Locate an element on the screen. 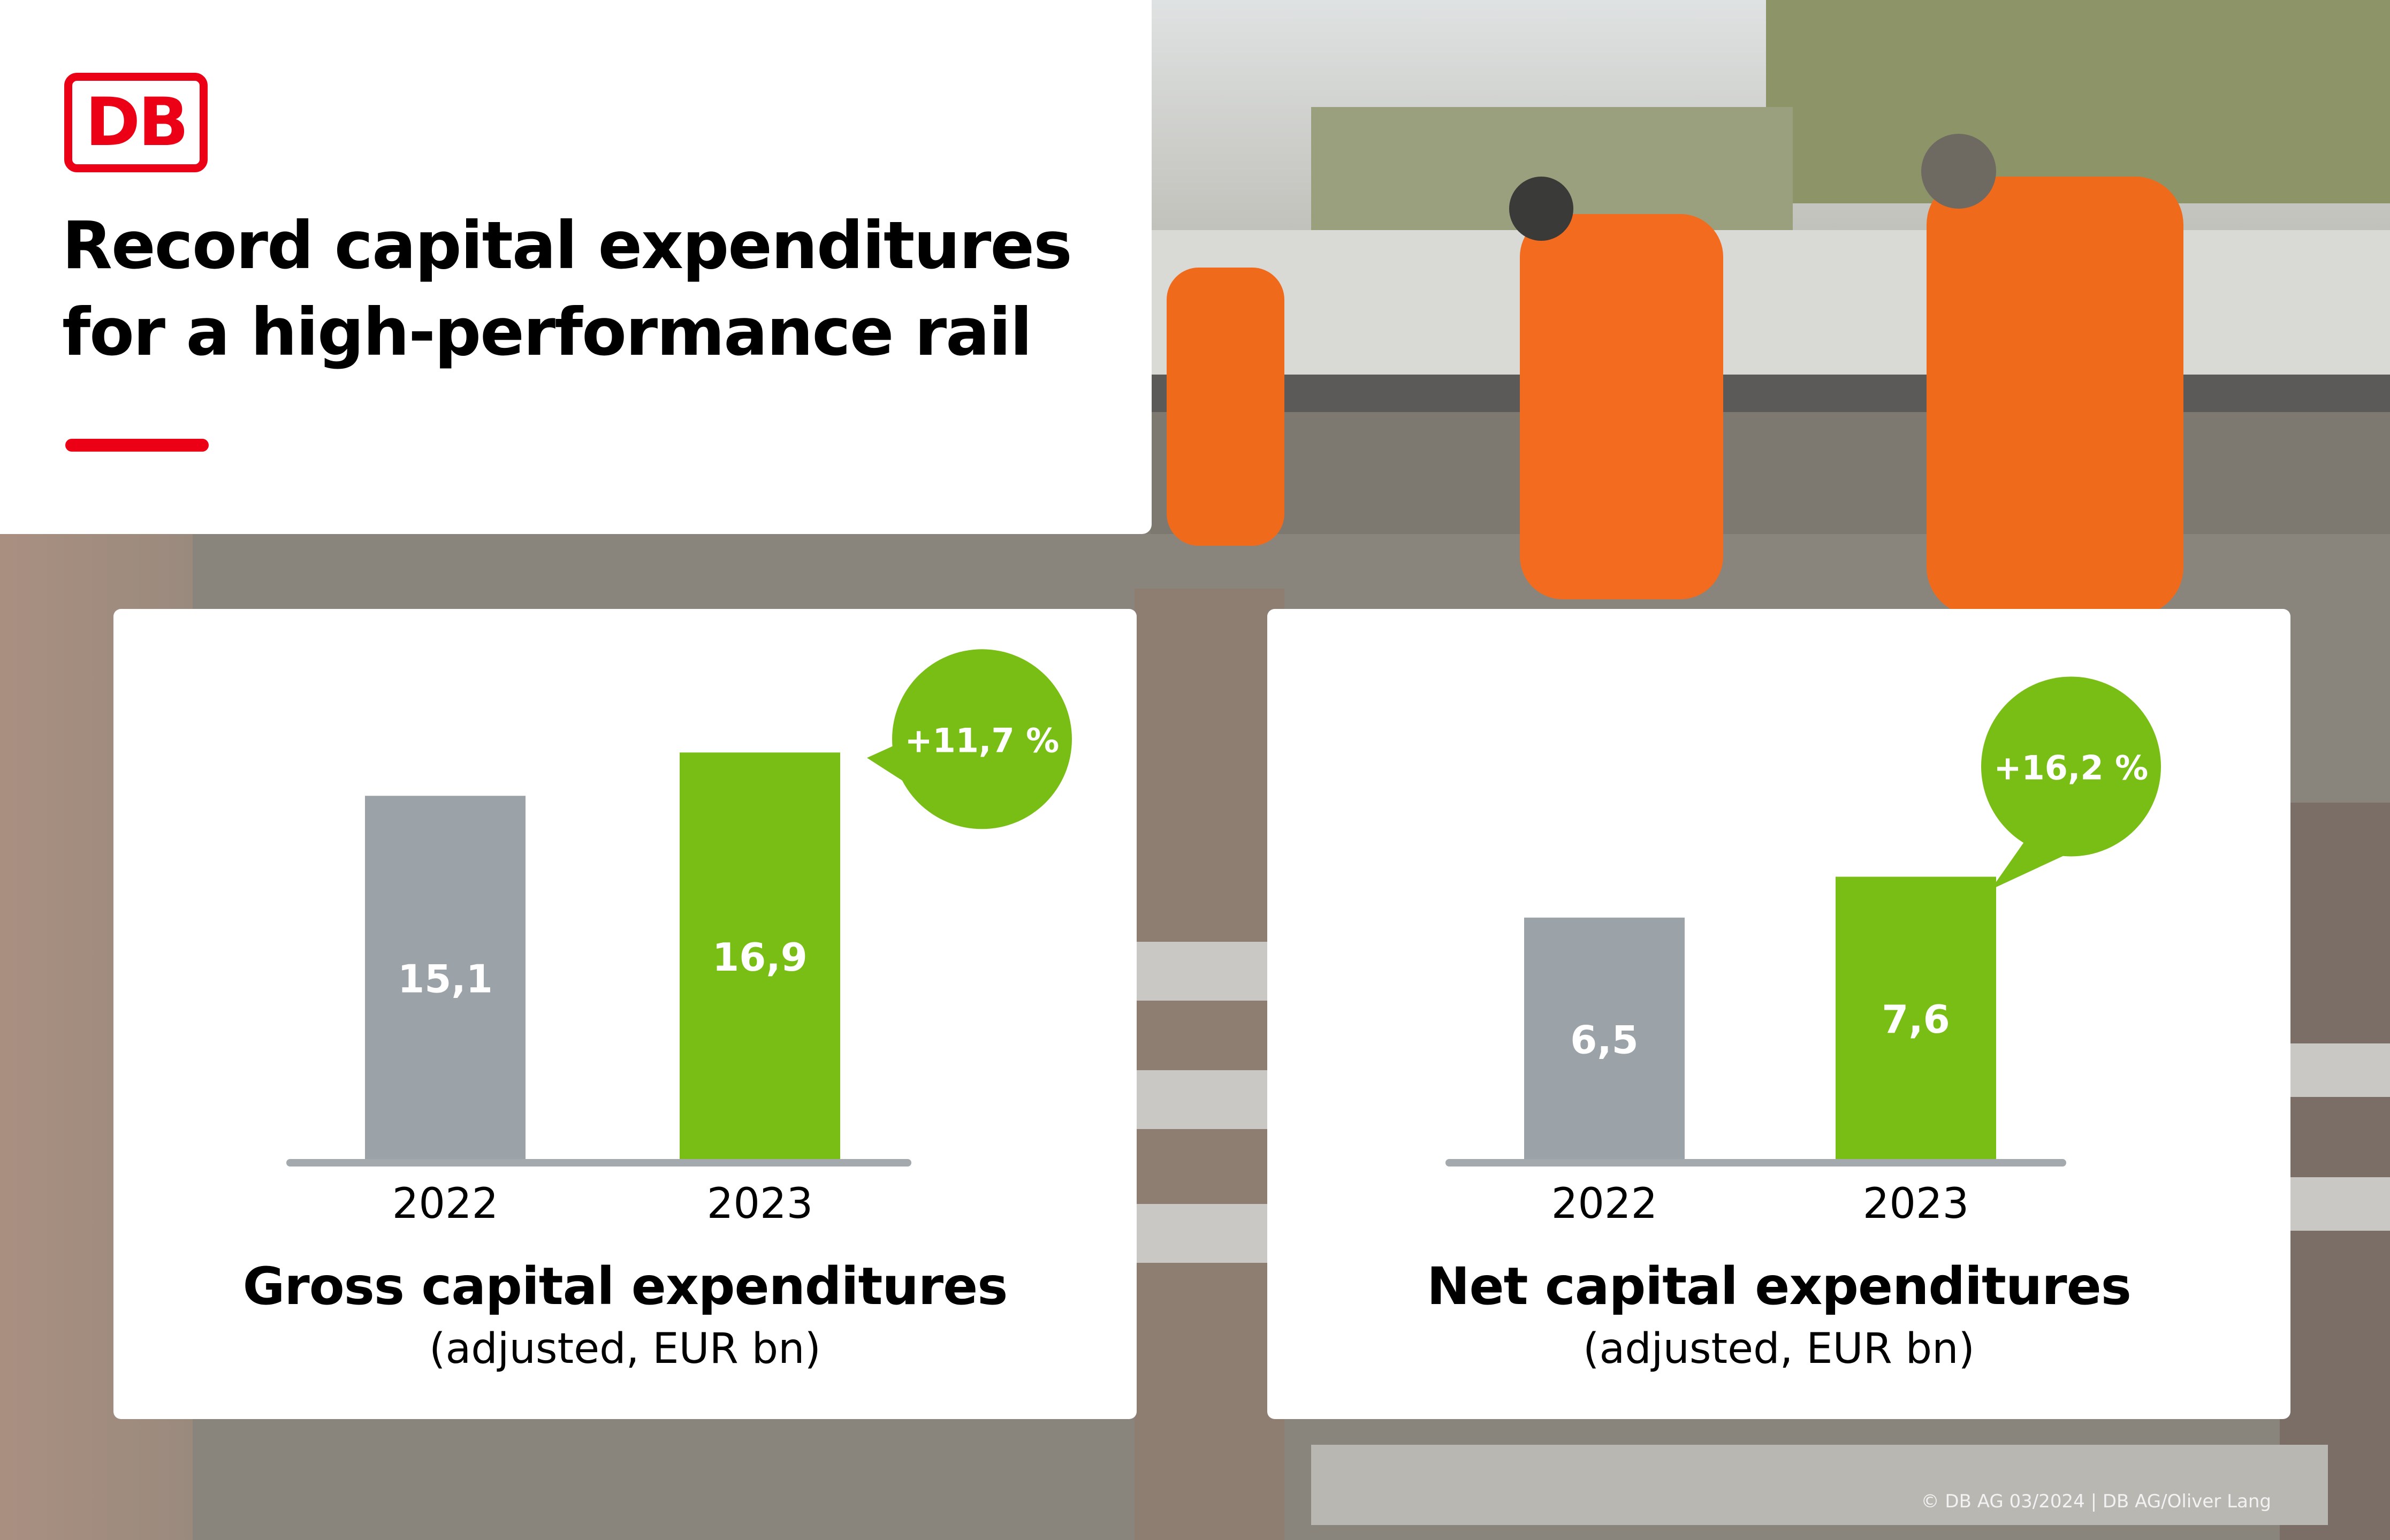 The width and height of the screenshot is (2390, 1540). gross-capex-bar-2022 is located at coordinates (446, 978).